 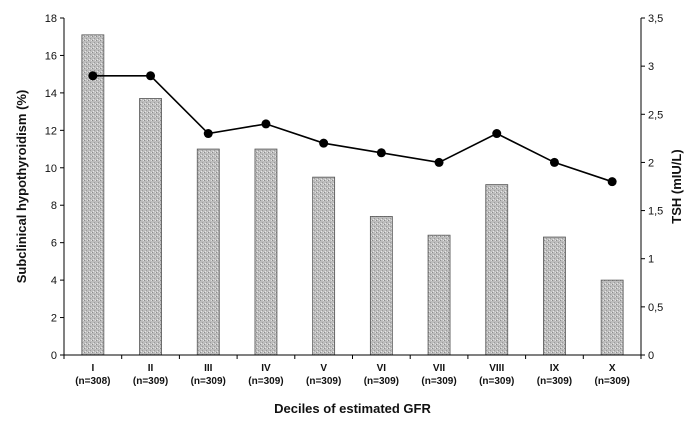 I want to click on x-tick-label: V, so click(x=323, y=368).